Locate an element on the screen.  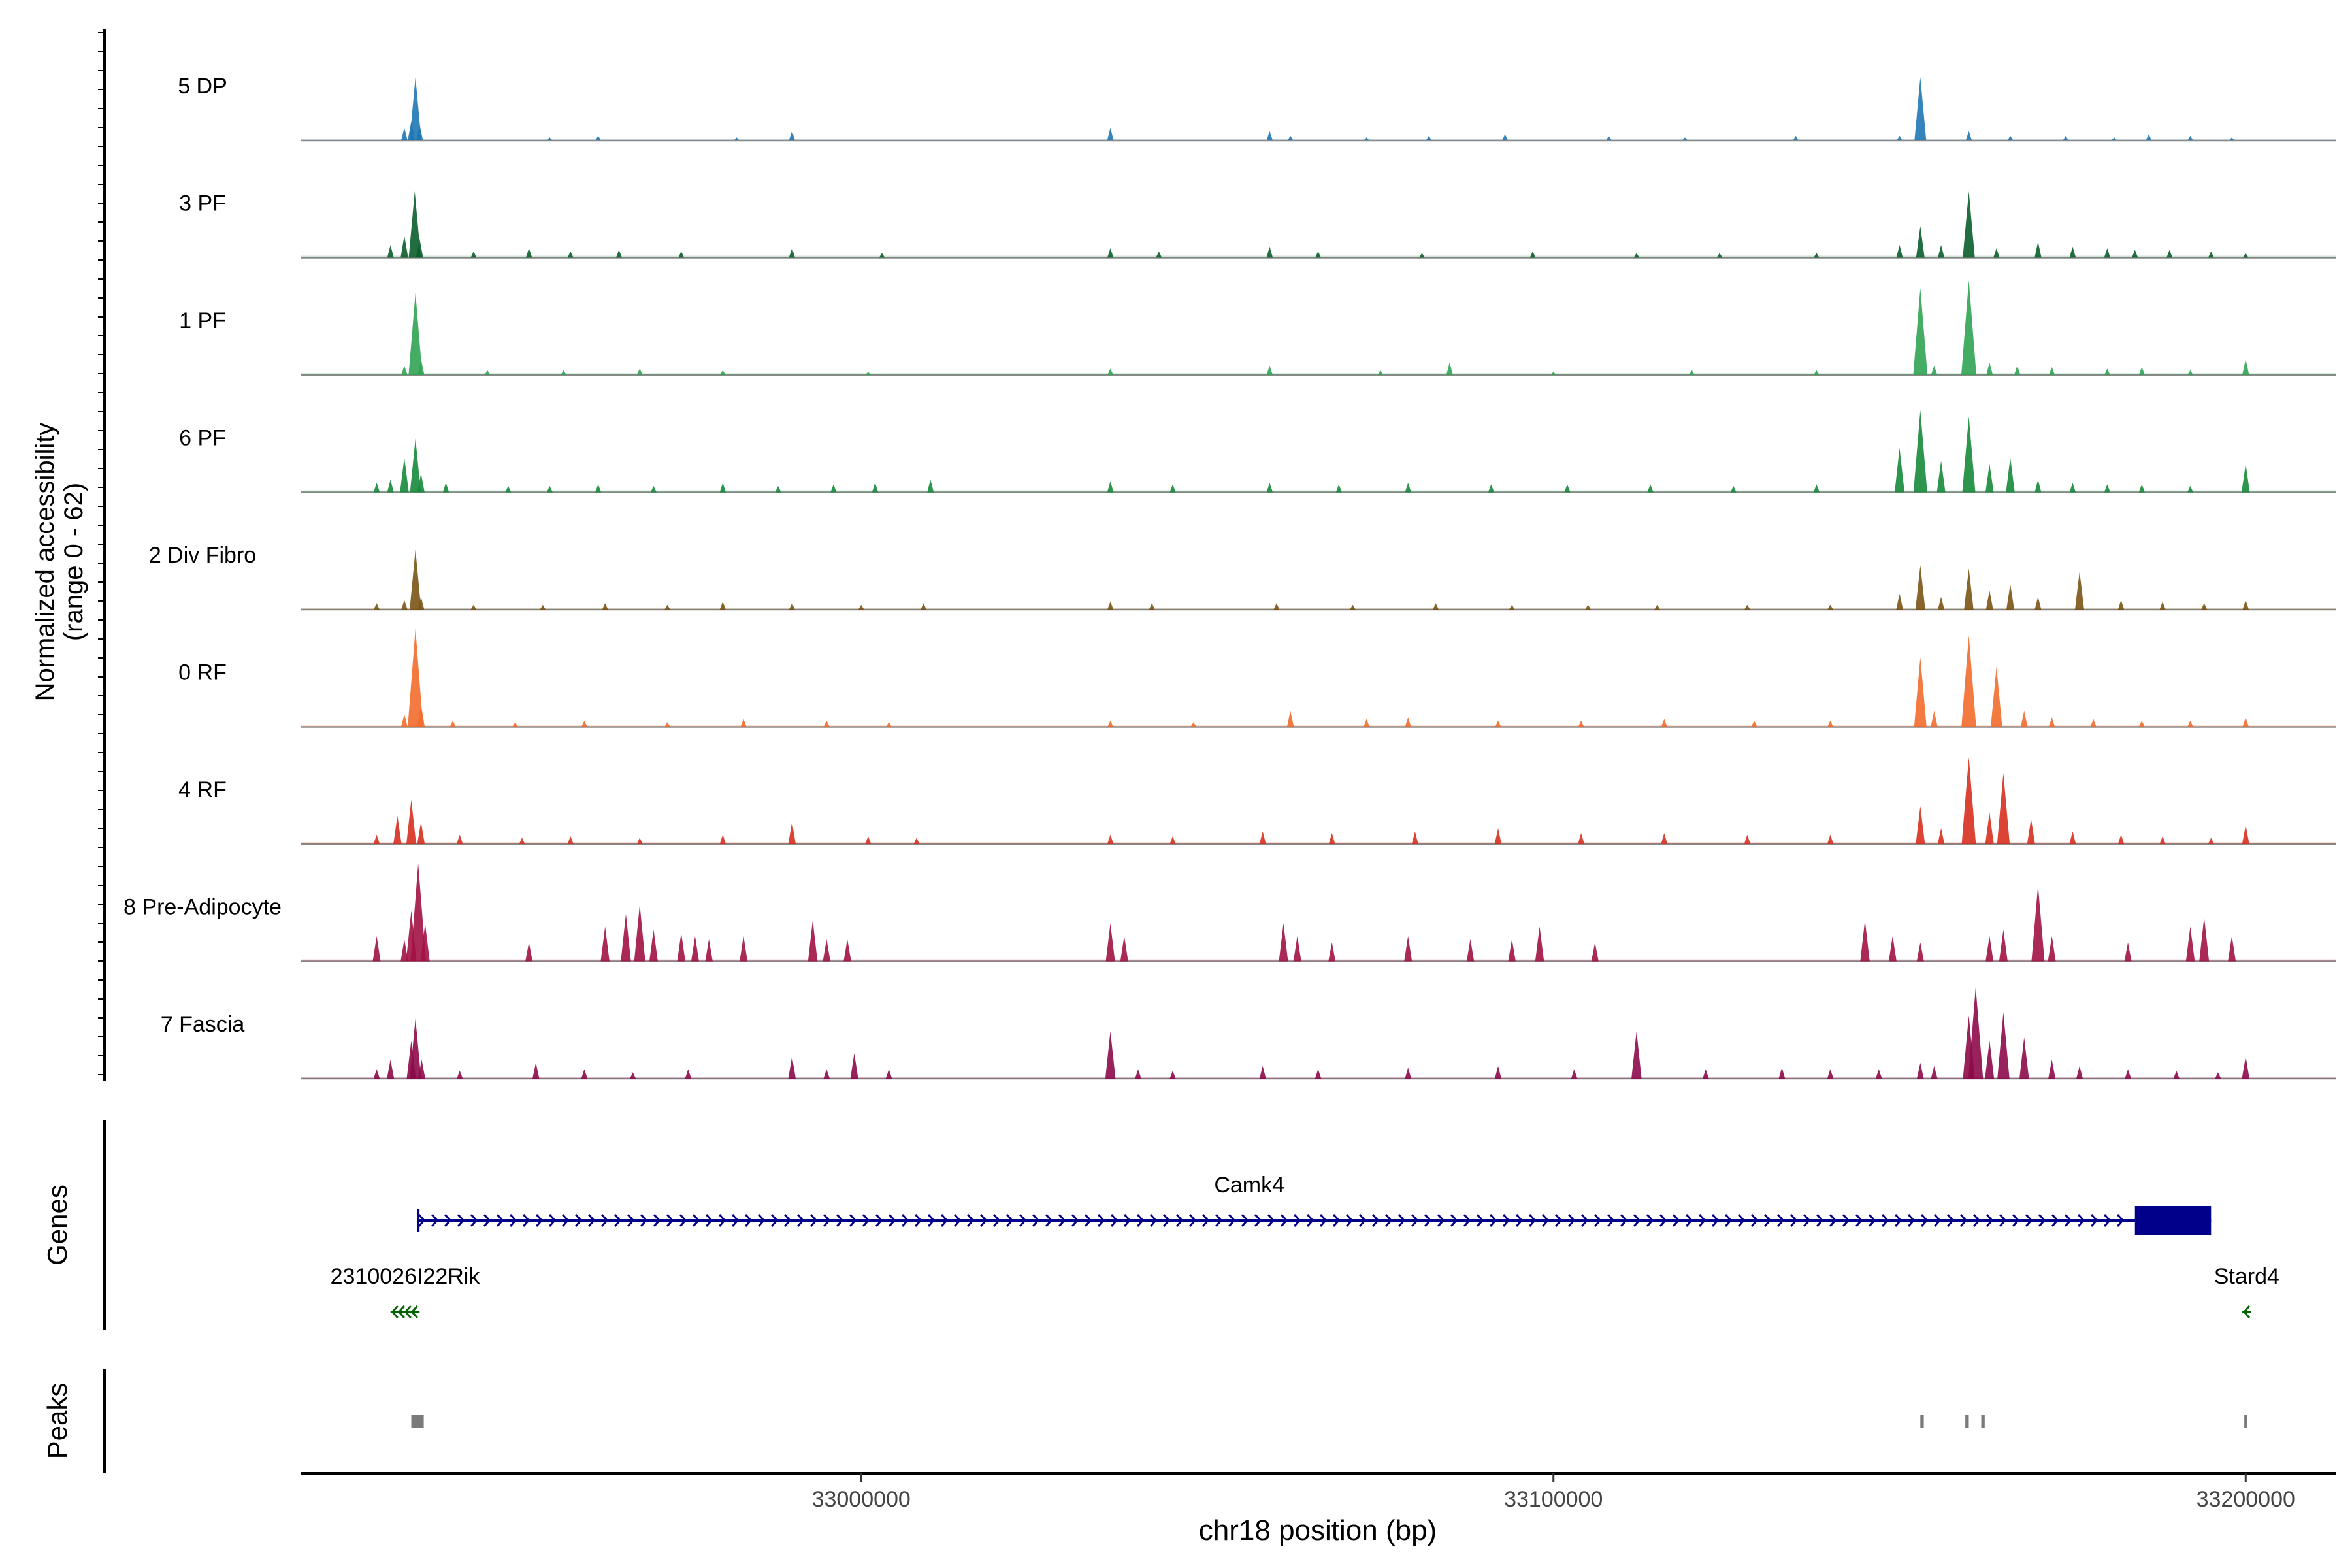
track-2-div-fibro is located at coordinates (1318, 580).